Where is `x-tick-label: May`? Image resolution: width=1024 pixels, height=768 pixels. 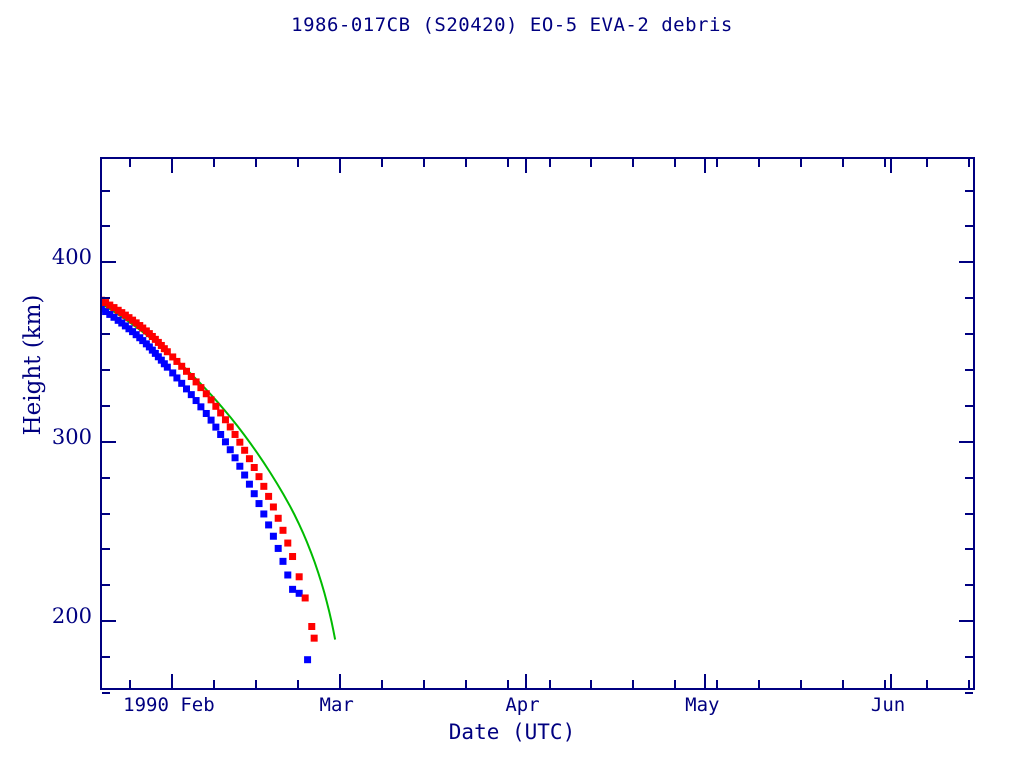
x-tick-label: May is located at coordinates (702, 705).